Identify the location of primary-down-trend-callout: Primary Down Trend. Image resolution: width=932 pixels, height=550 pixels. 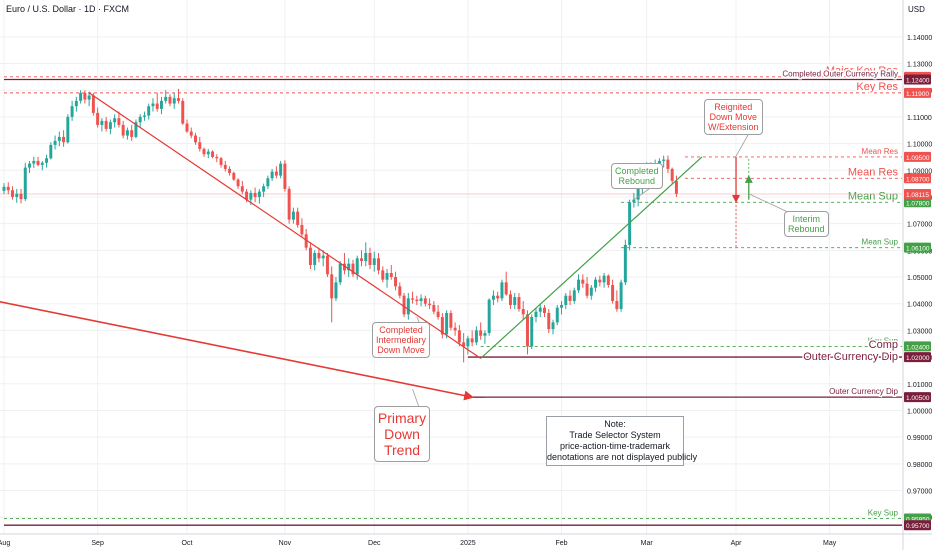
(402, 434).